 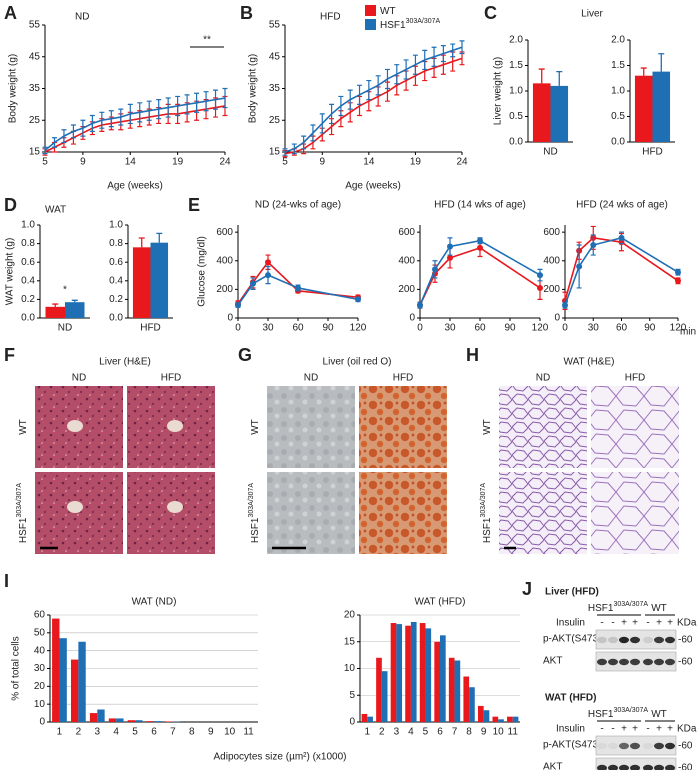 I want to click on y-tick-label: 1.5, so click(x=516, y=65).